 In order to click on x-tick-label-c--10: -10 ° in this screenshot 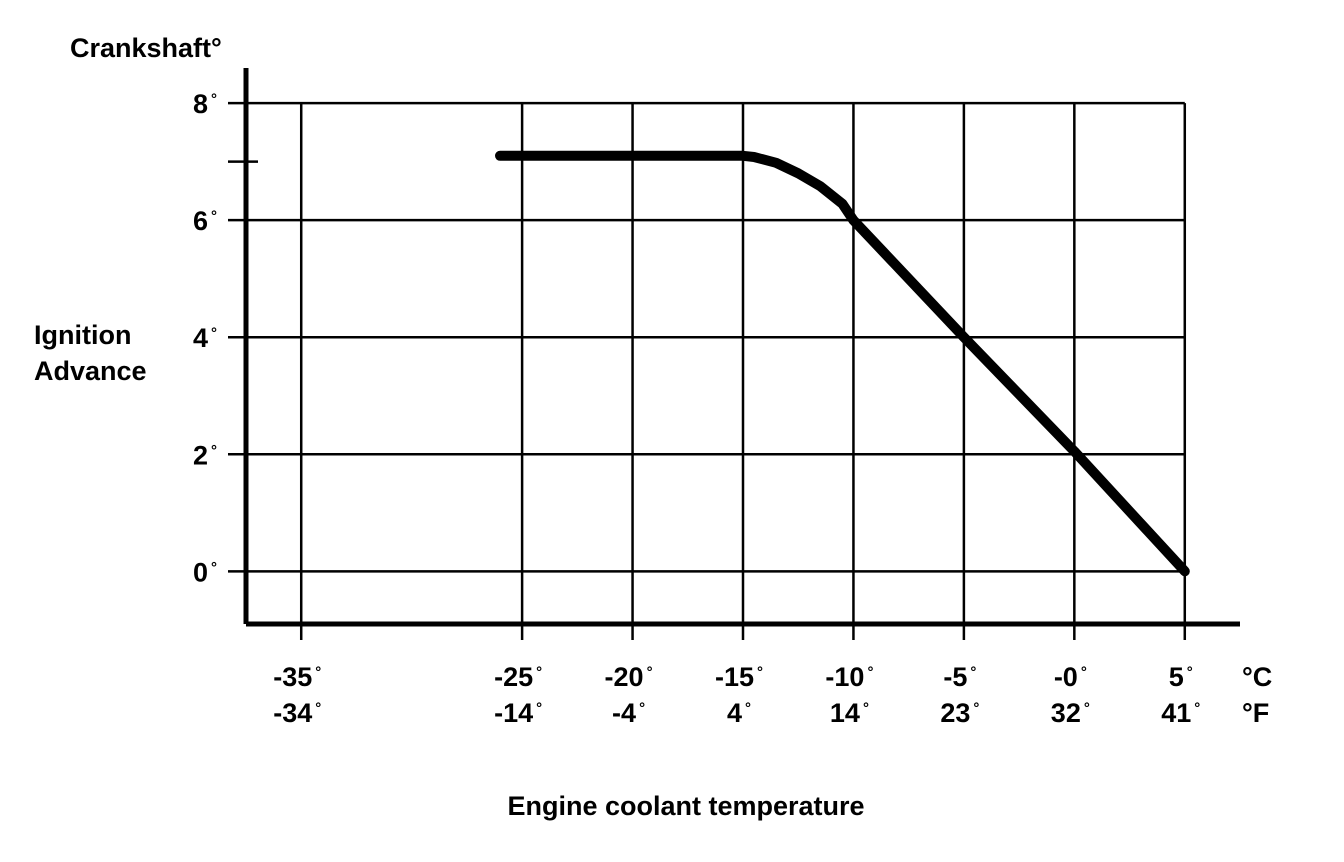, I will do `click(849, 677)`.